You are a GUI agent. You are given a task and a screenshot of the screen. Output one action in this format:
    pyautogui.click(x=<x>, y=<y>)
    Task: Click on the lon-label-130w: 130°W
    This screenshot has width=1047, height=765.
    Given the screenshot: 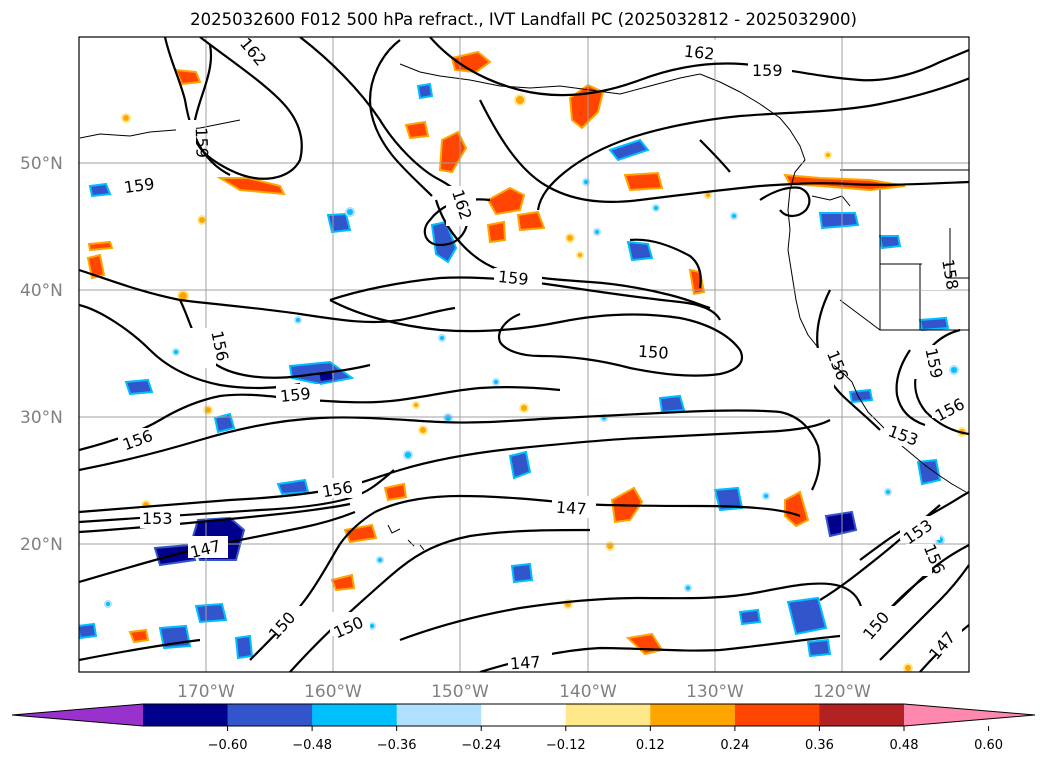 What is the action you would take?
    pyautogui.click(x=715, y=692)
    